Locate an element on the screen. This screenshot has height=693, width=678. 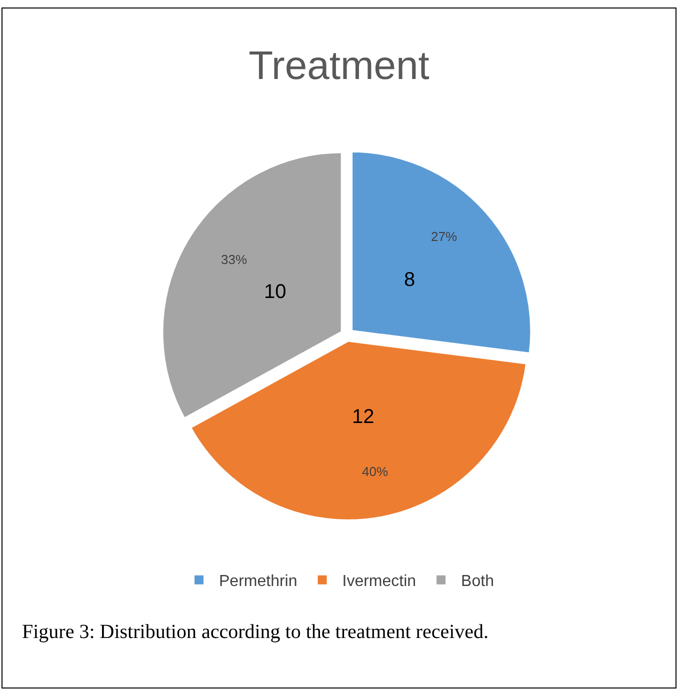
caption: Figure 3: Distribution according to the treatment received. is located at coordinates (255, 632).